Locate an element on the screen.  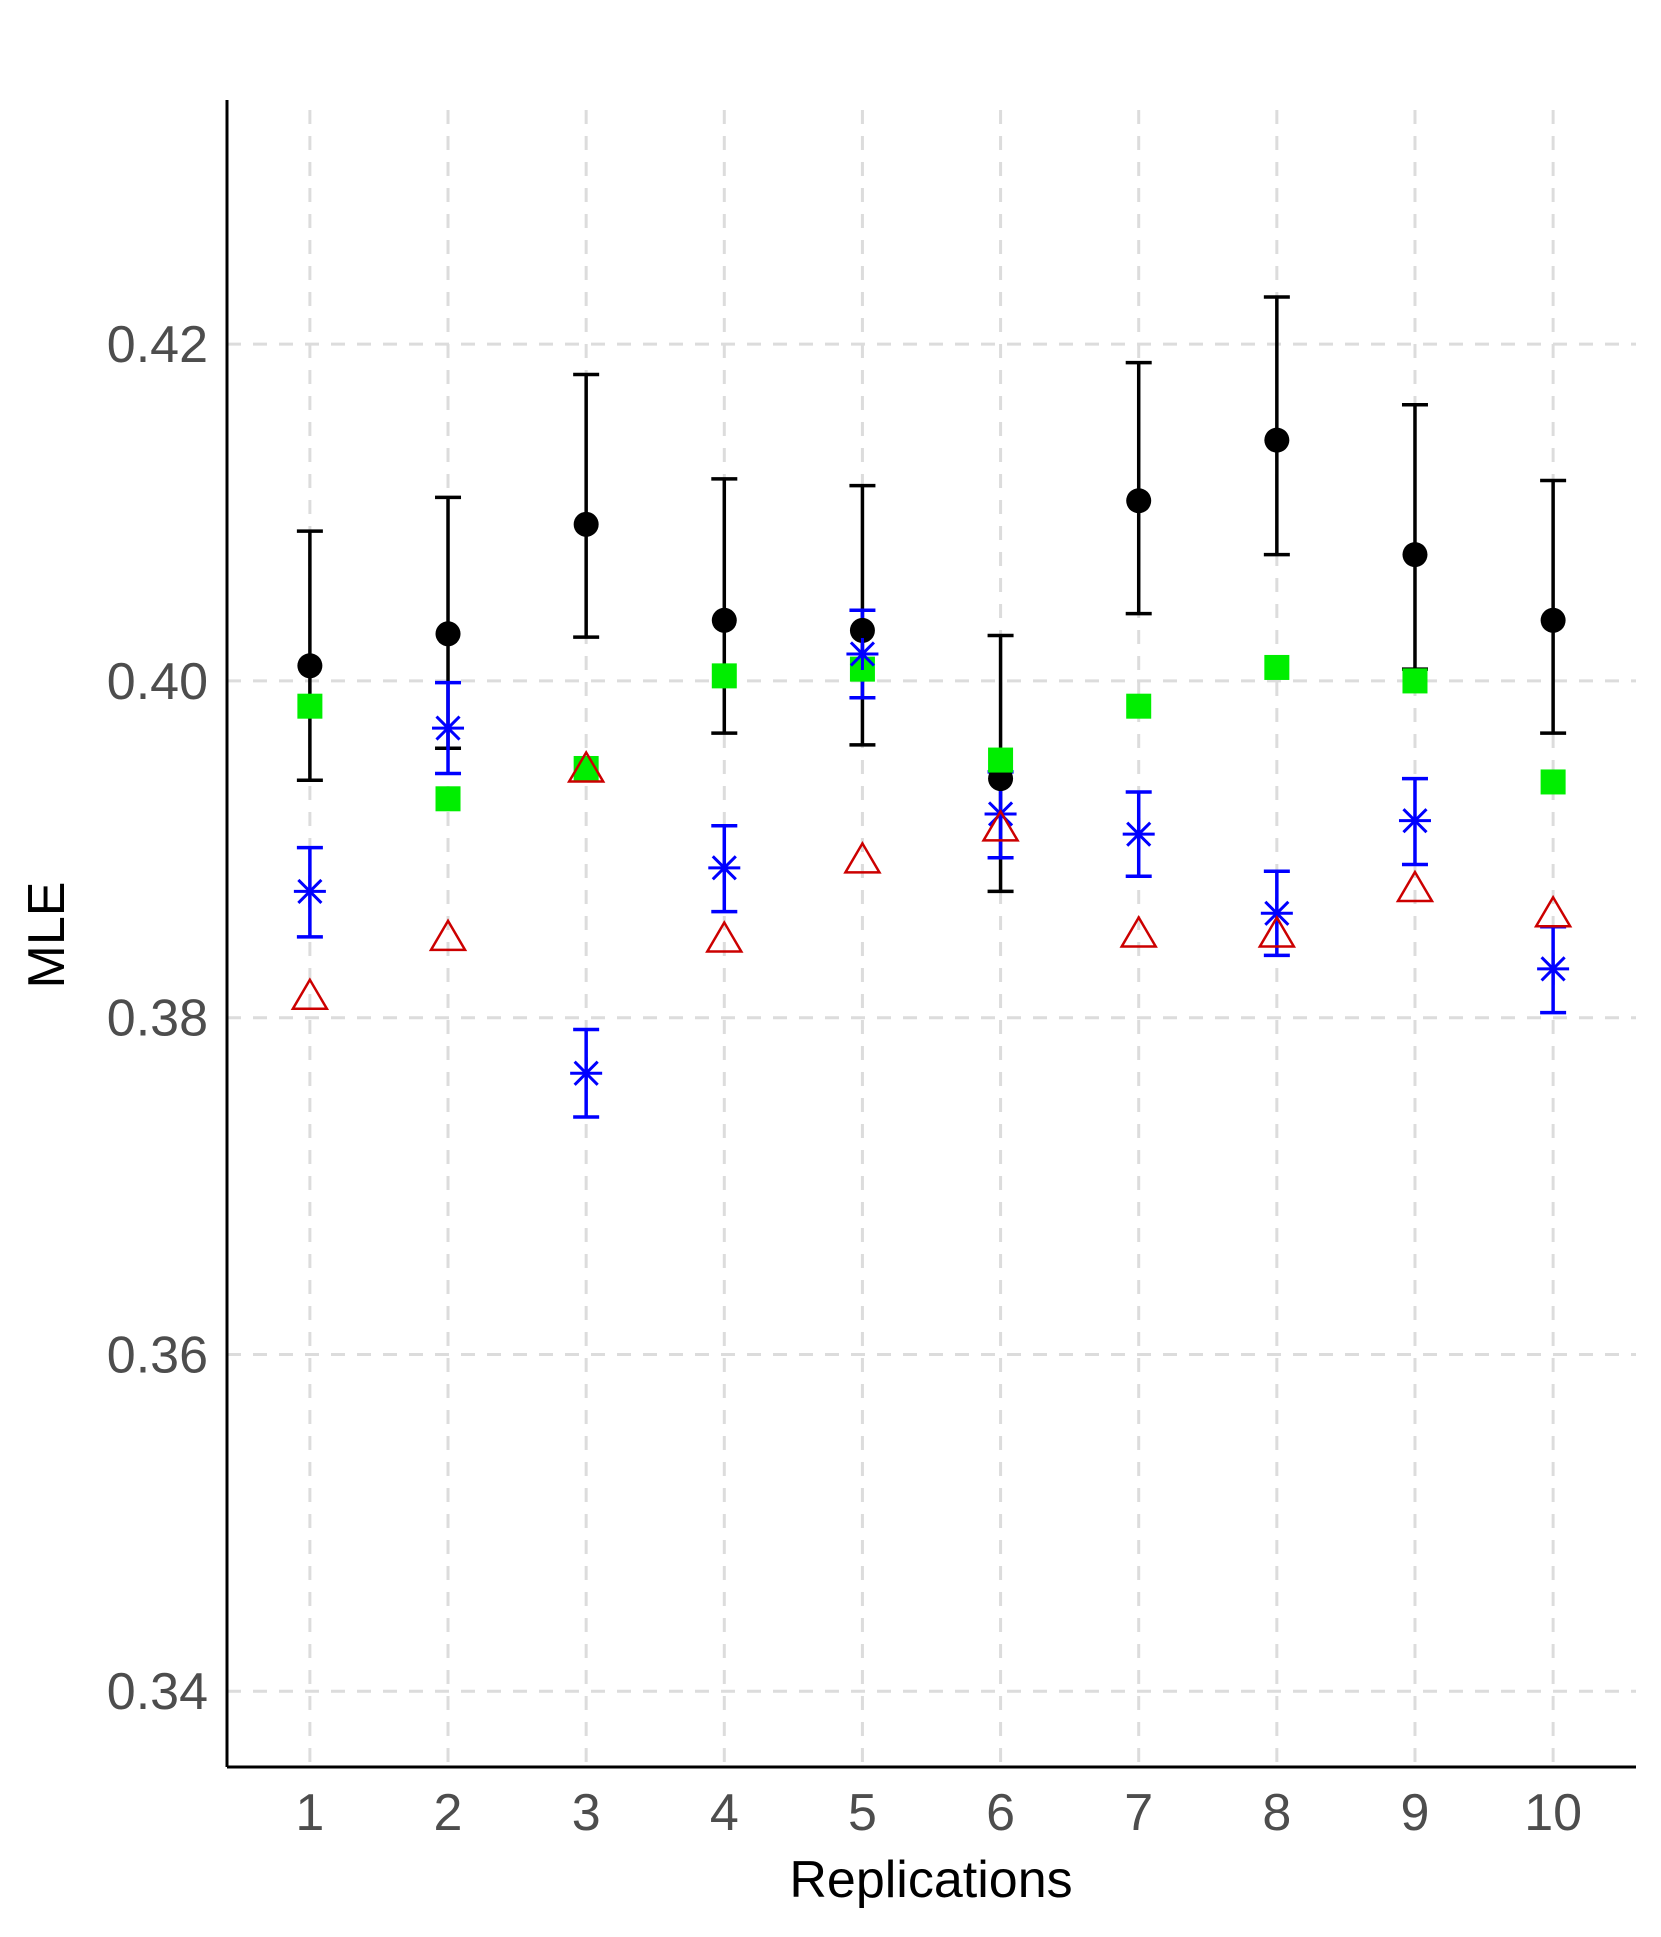
x-tick-label: 2 is located at coordinates (448, 1813).